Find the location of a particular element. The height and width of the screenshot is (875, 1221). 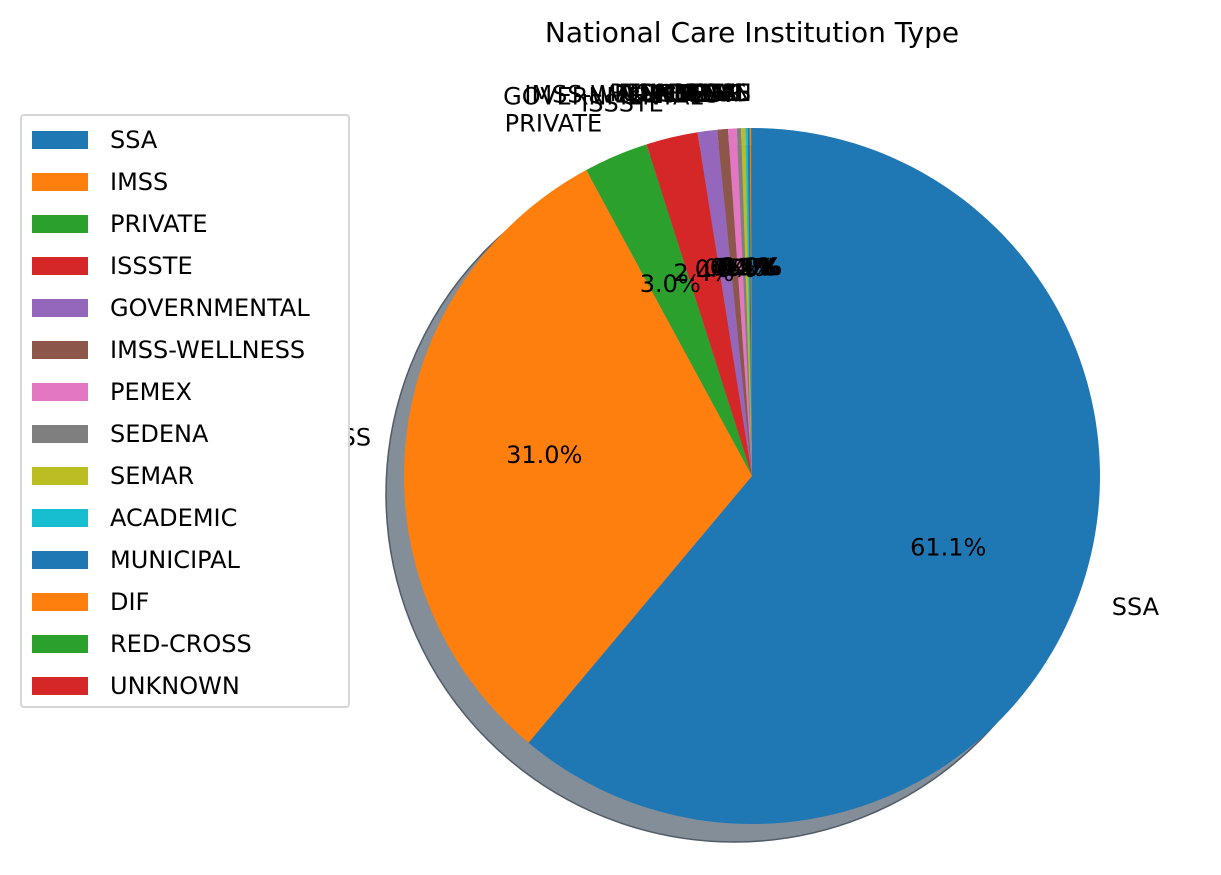

slice-percent-ssa: 61.1% is located at coordinates (948, 547).